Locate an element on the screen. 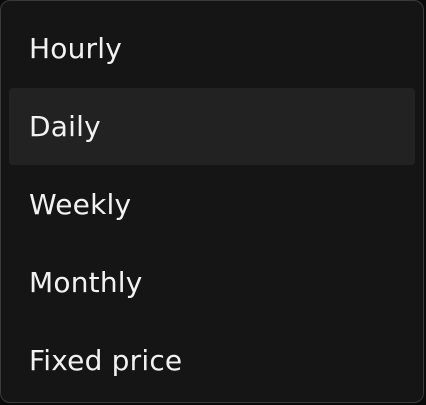  menu-item-weekly: Weekly is located at coordinates (80, 204).